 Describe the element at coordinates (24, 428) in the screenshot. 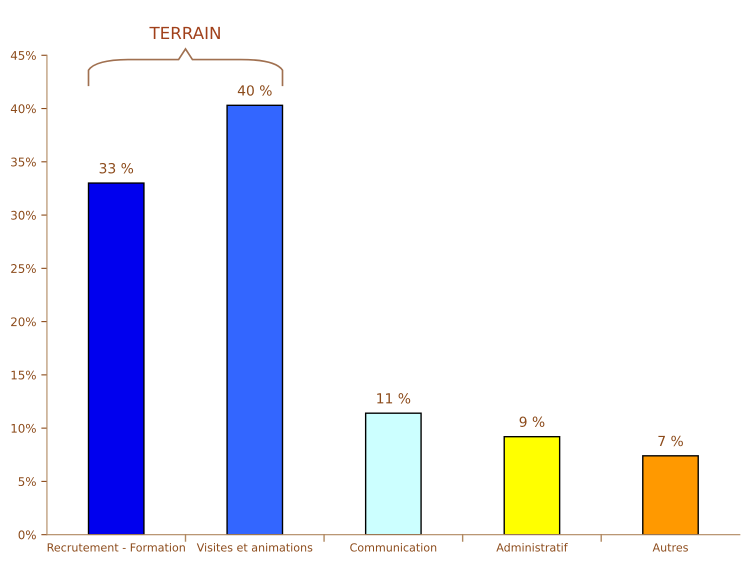

I see `y-tick-label: 10%` at that location.